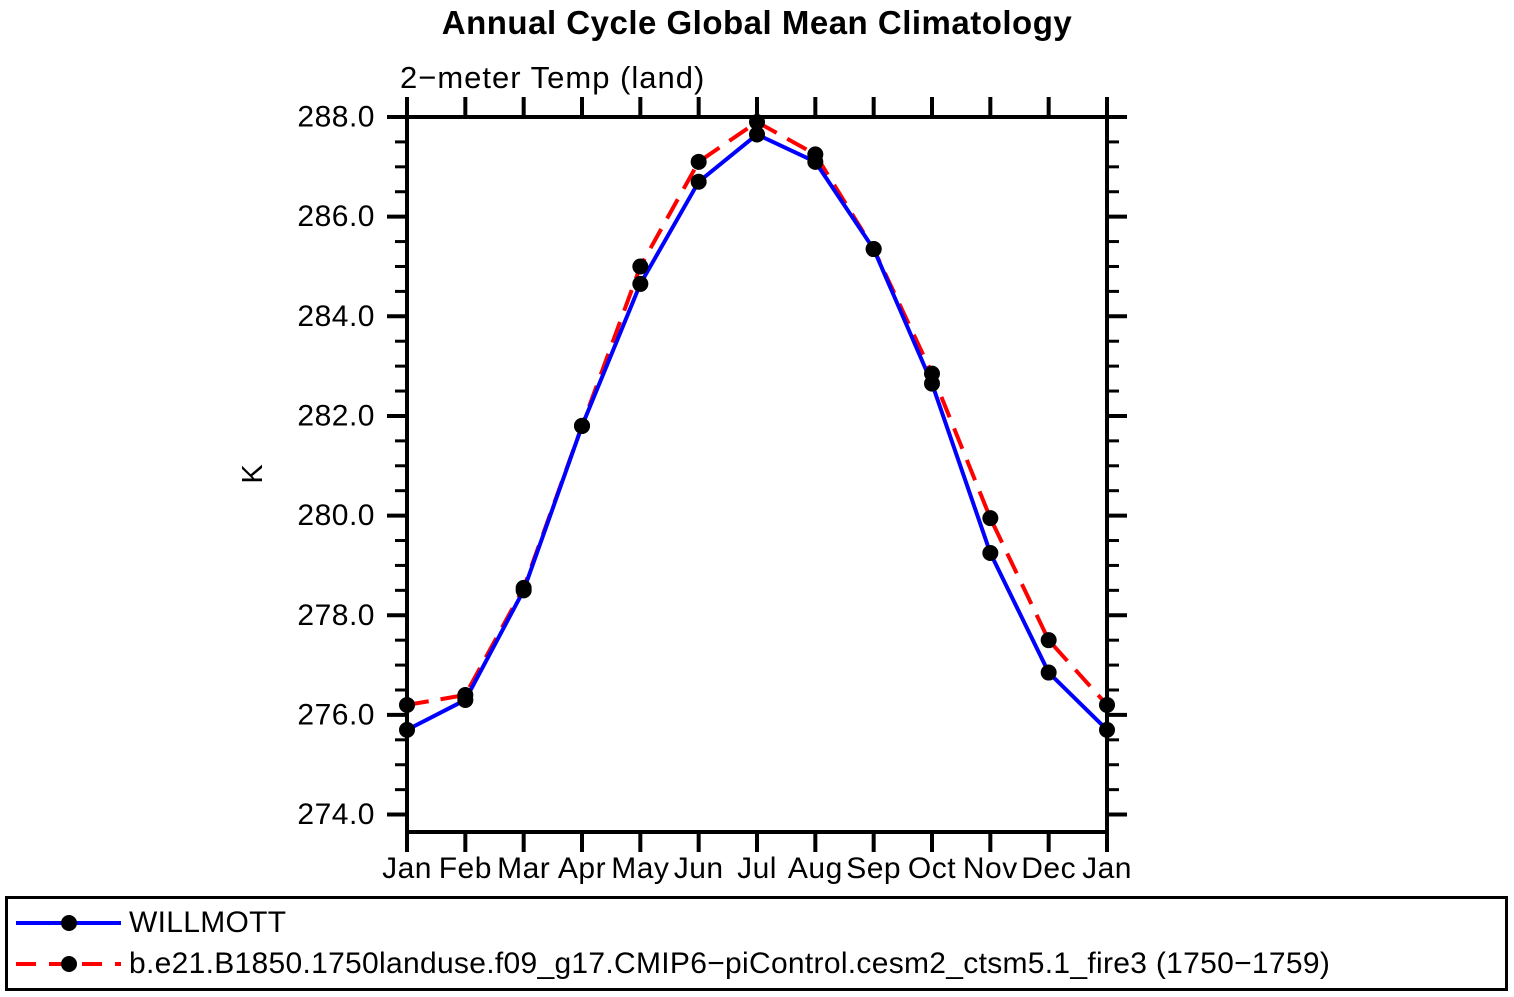 Image resolution: width=1514 pixels, height=997 pixels. Describe the element at coordinates (932, 868) in the screenshot. I see `x-tick-label: Oct` at that location.